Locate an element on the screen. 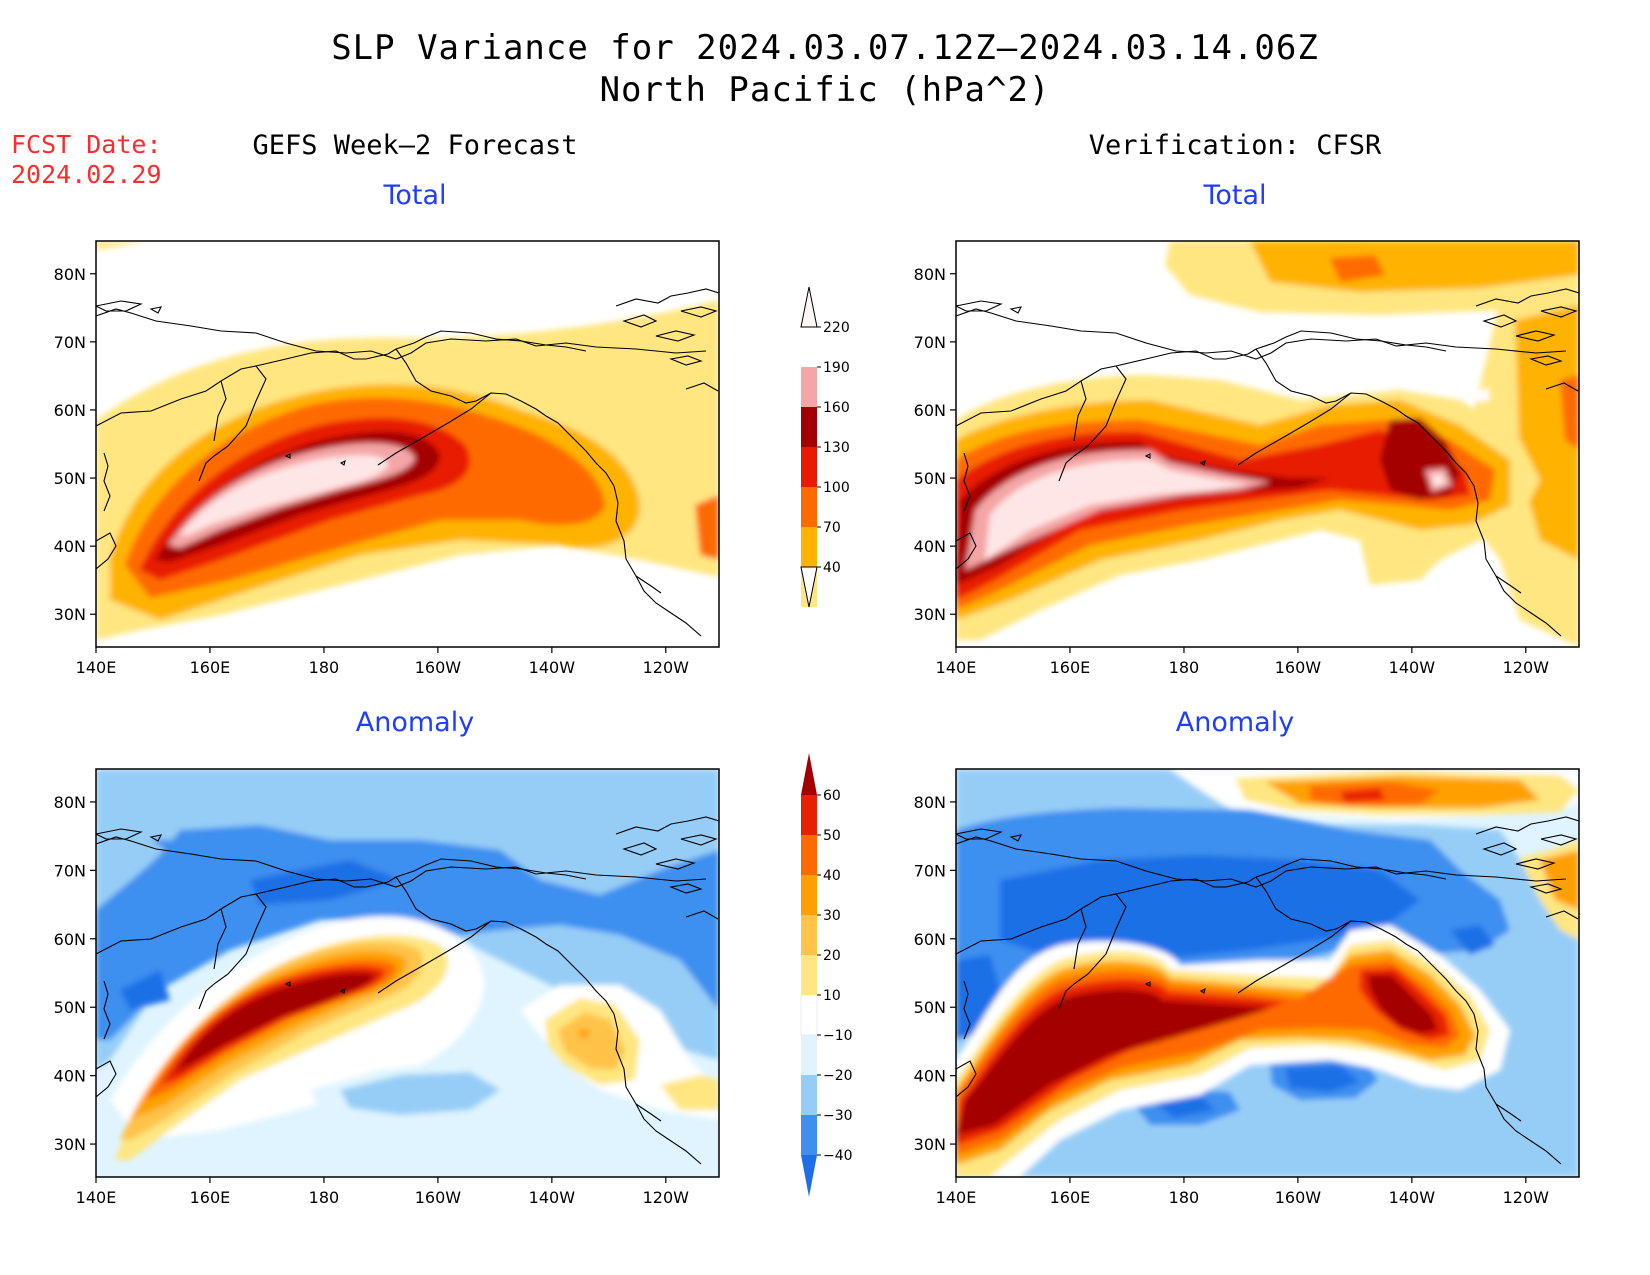 Image resolution: width=1650 pixels, height=1275 pixels. anomaly-colorbar-label: −20 is located at coordinates (838, 1076).